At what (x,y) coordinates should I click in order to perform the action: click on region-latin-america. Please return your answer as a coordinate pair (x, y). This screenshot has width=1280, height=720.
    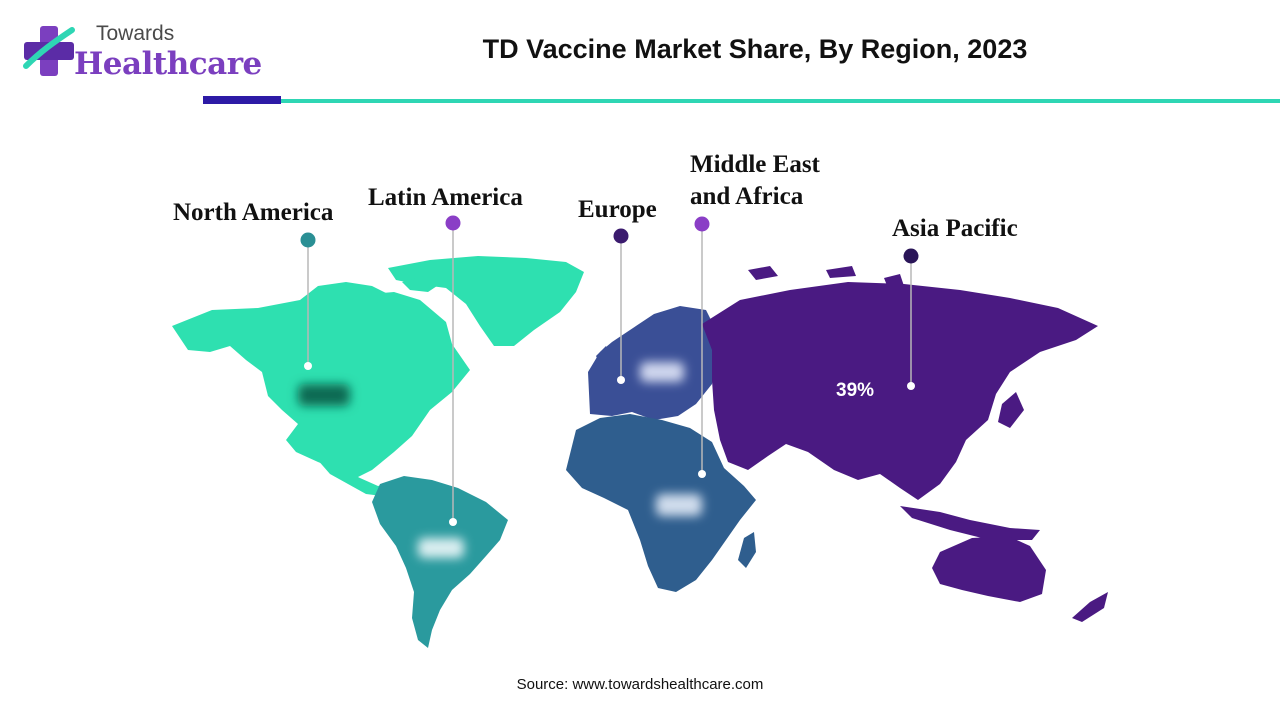
    Looking at the image, I should click on (440, 562).